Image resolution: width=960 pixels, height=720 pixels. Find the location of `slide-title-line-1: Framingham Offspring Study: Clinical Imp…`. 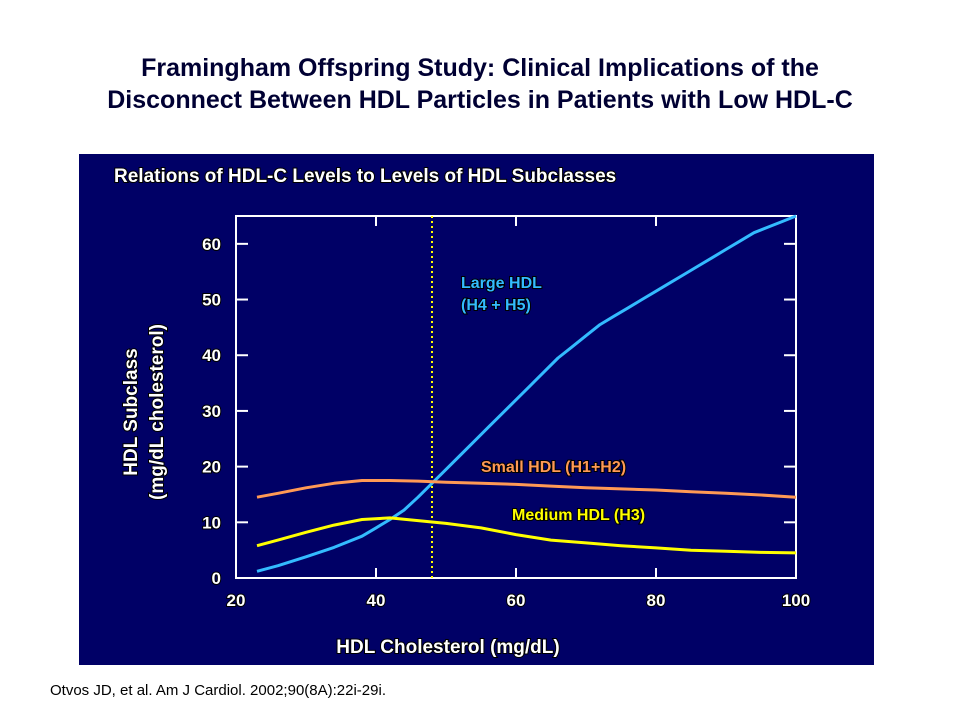

slide-title-line-1: Framingham Offspring Study: Clinical Imp… is located at coordinates (480, 68).